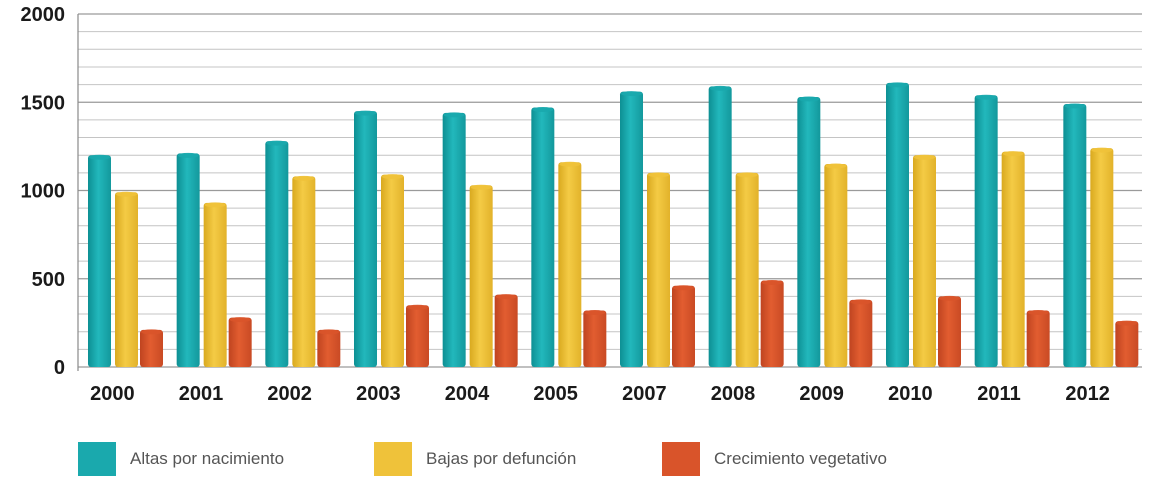 The height and width of the screenshot is (478, 1149). Describe the element at coordinates (289, 394) in the screenshot. I see `x-tick-label: 2002` at that location.